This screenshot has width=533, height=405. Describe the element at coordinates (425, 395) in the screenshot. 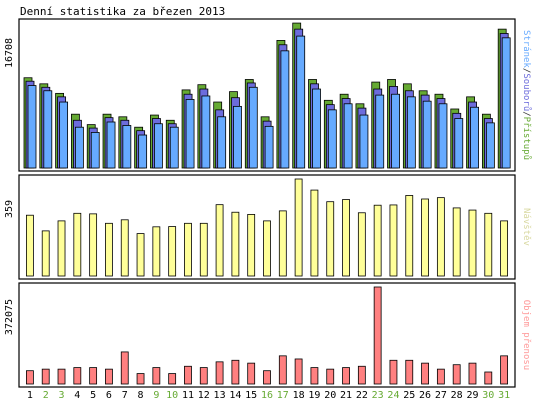

I see `x-tick-label: 26` at that location.